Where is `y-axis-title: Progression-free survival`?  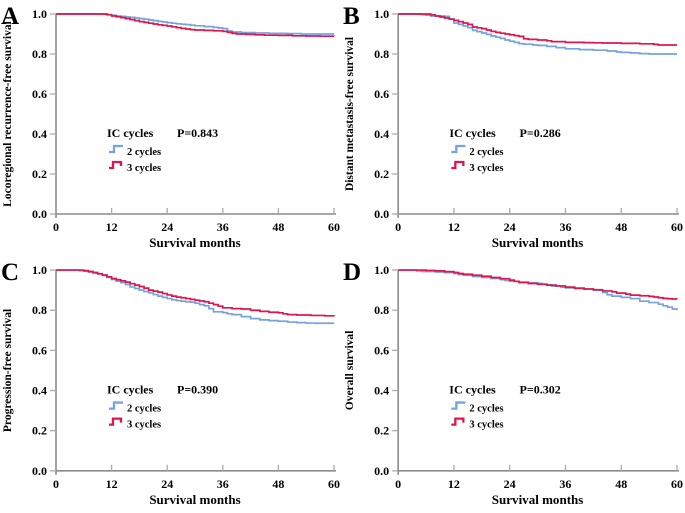
y-axis-title: Progression-free survival is located at coordinates (8, 370).